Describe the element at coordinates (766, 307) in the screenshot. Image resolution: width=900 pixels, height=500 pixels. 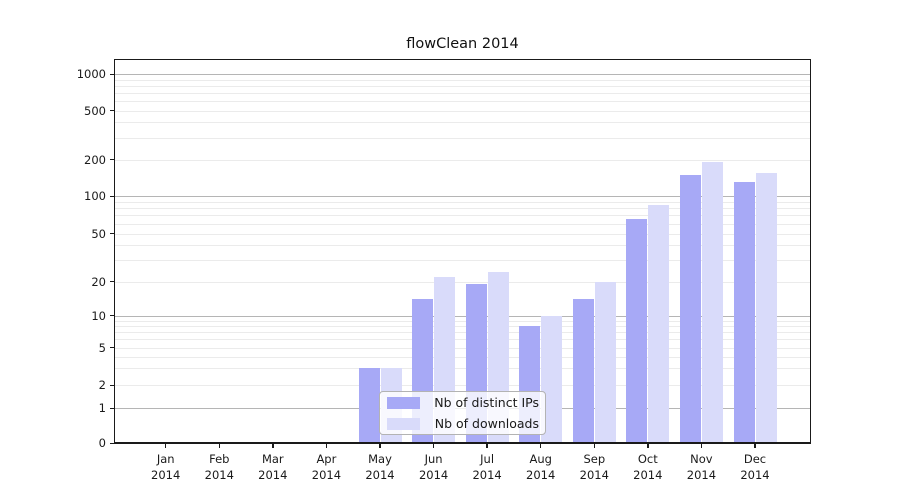
I see `bar-downloads-dec` at that location.